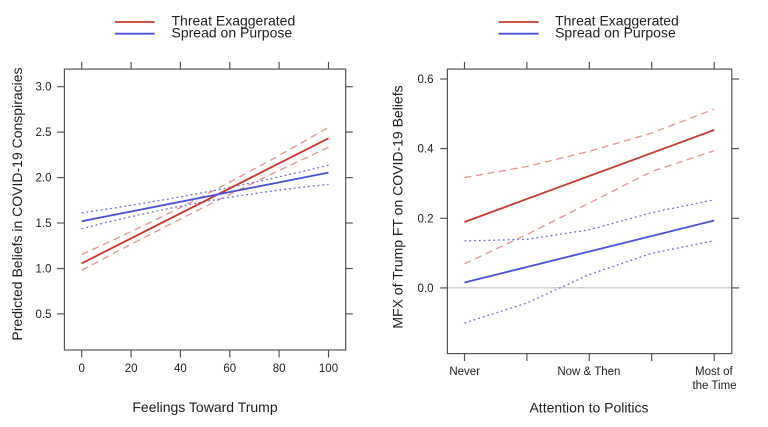 The width and height of the screenshot is (768, 427). What do you see at coordinates (588, 372) in the screenshot?
I see `svg-text: Now & Then` at bounding box center [588, 372].